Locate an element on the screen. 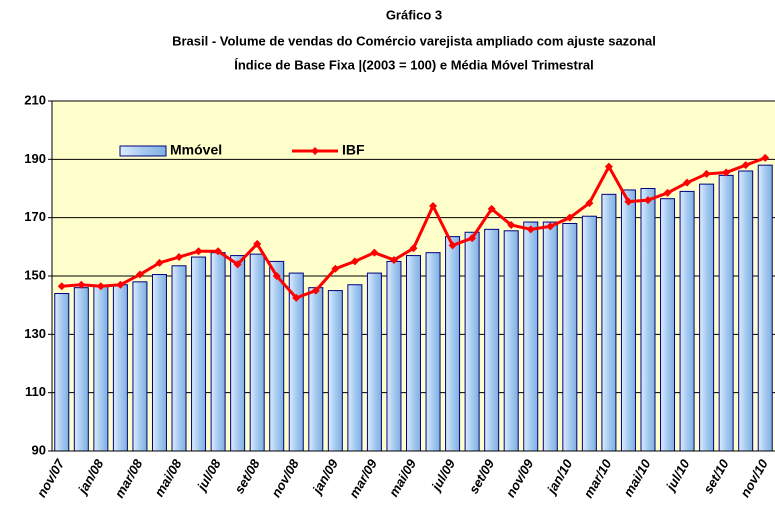  x-tick-label: mai/09 is located at coordinates (403, 477).